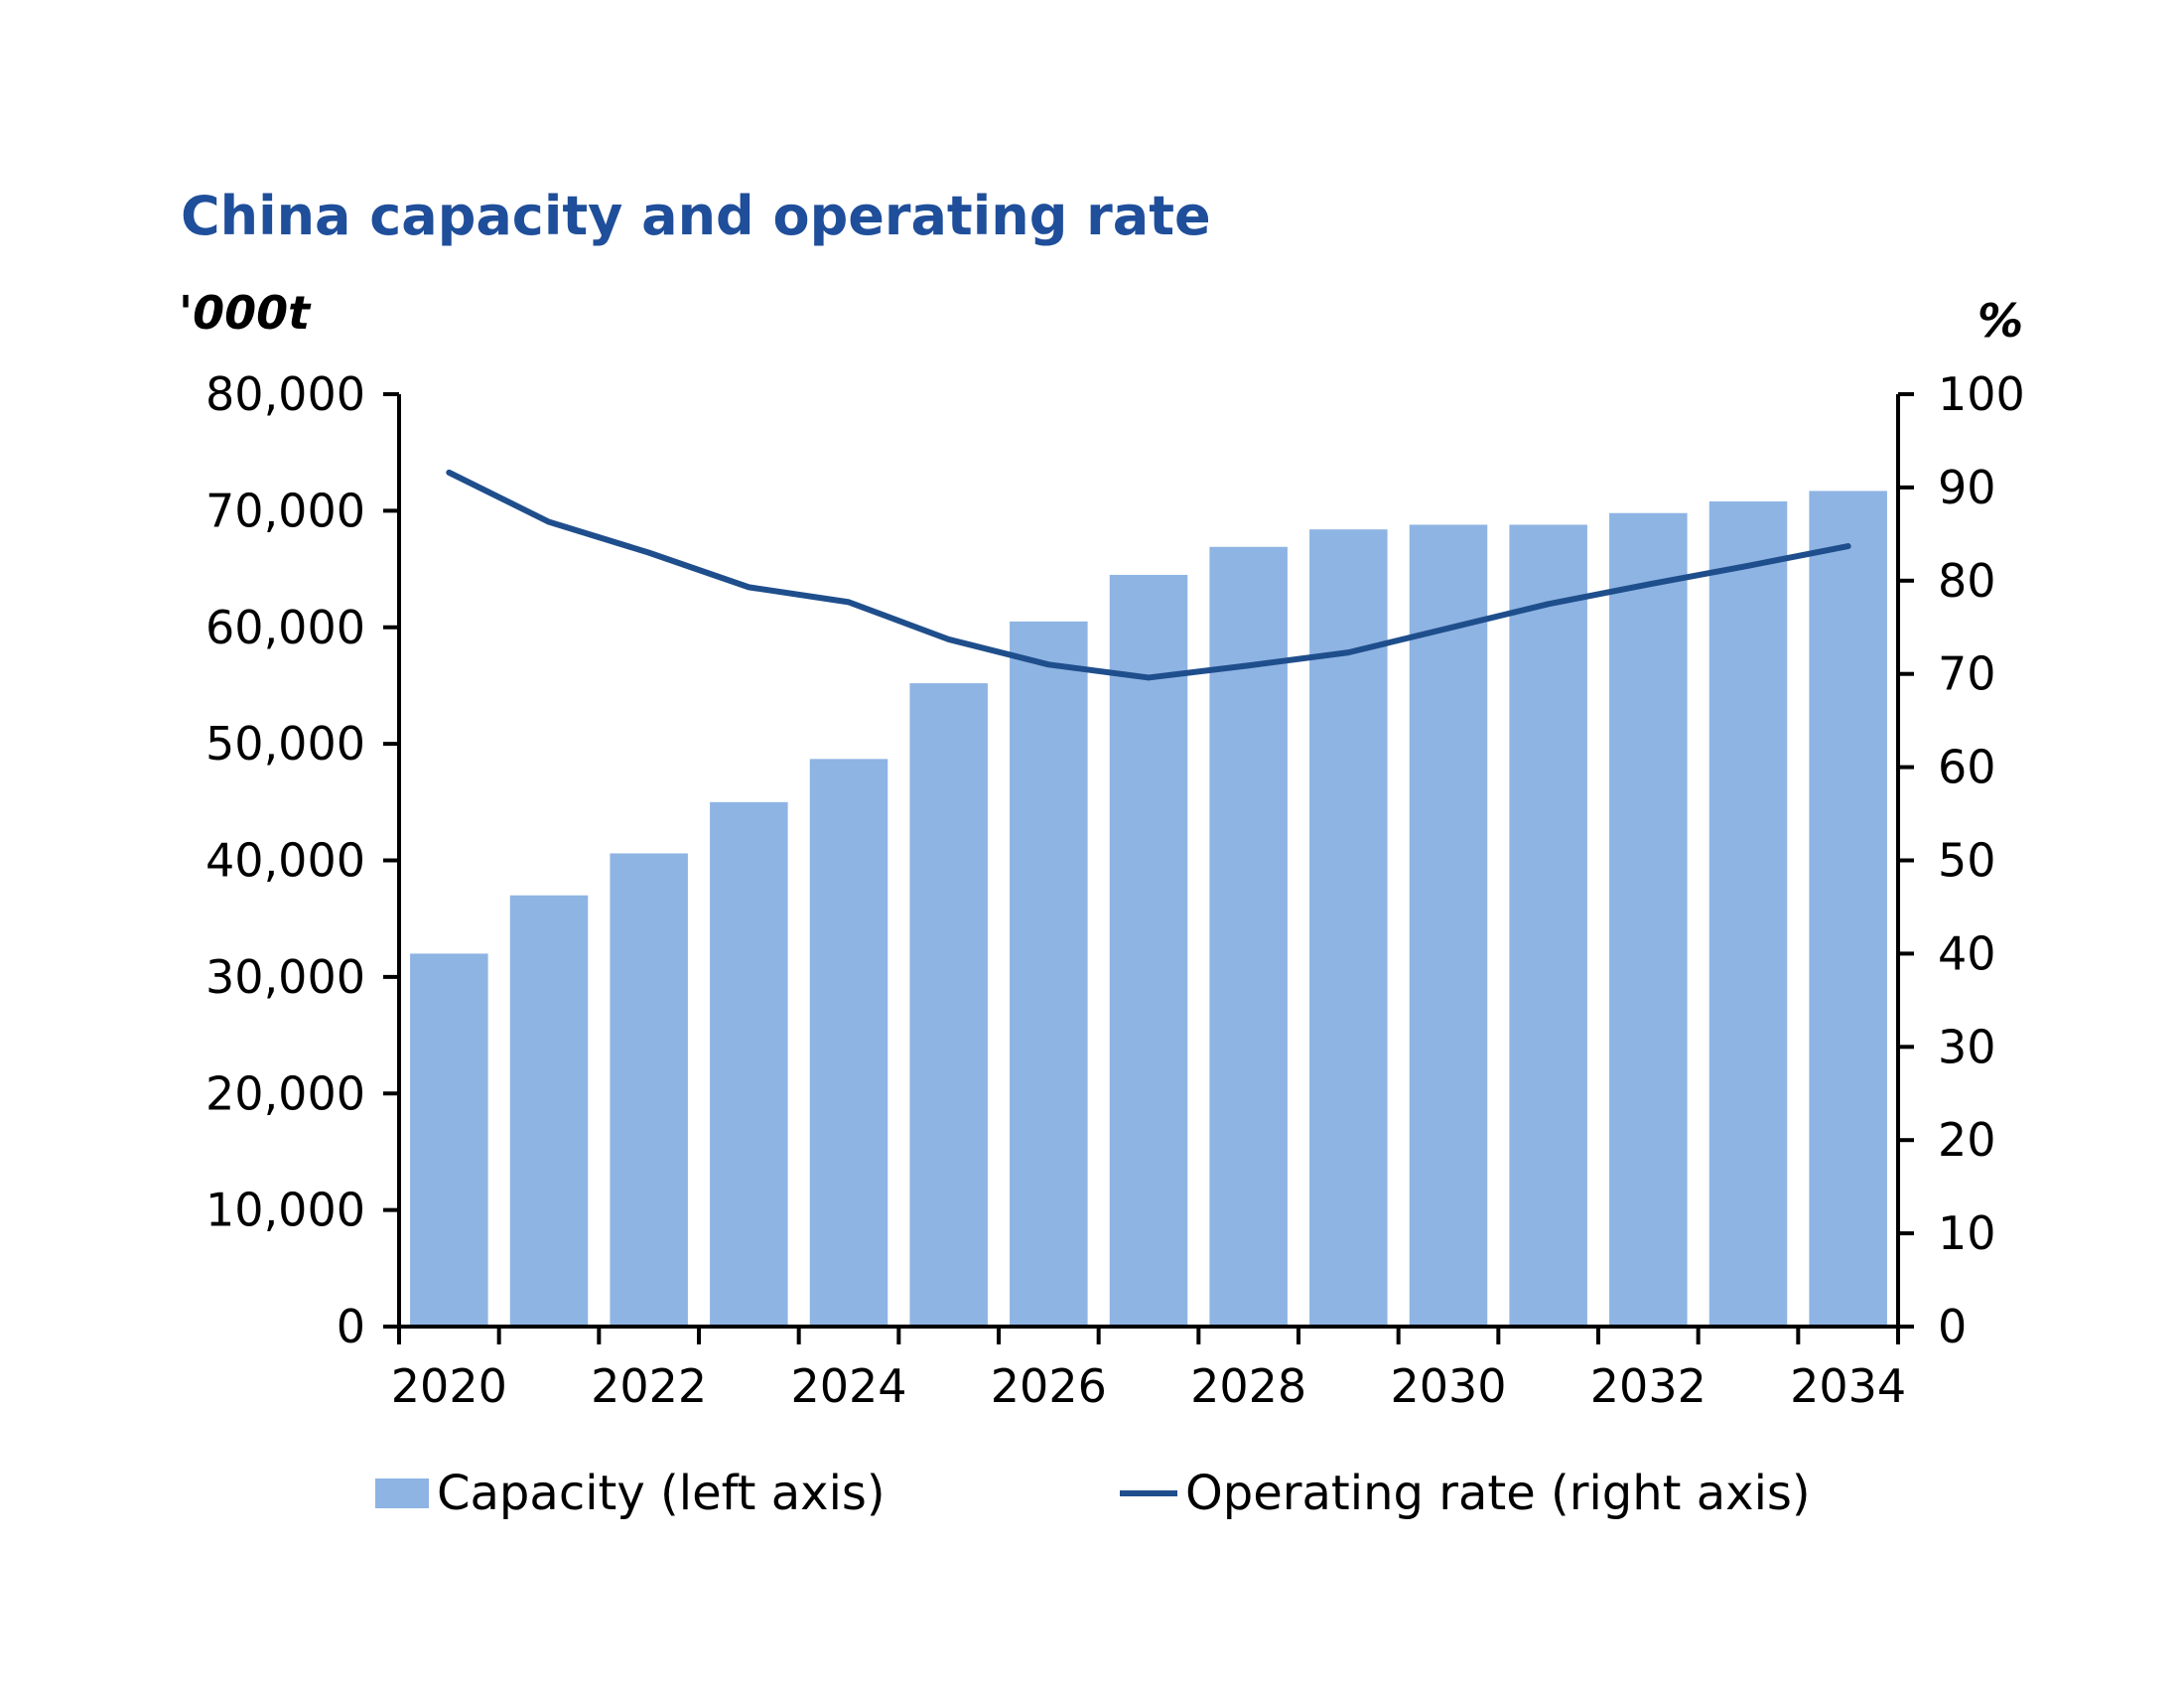 The height and width of the screenshot is (1688, 2184). I want to click on right-axis-tick-label: 40, so click(1967, 953).